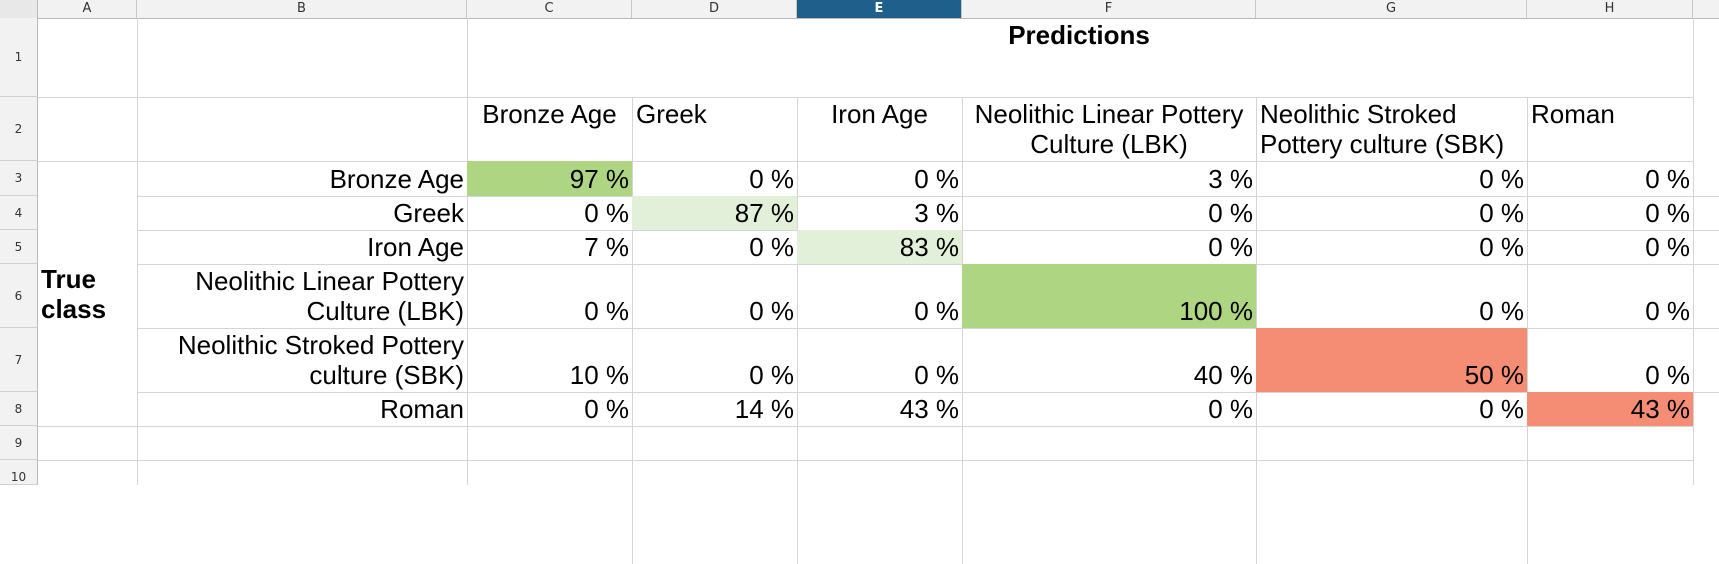 The width and height of the screenshot is (1719, 564). Describe the element at coordinates (19, 9) in the screenshot. I see `select-all-corner` at that location.